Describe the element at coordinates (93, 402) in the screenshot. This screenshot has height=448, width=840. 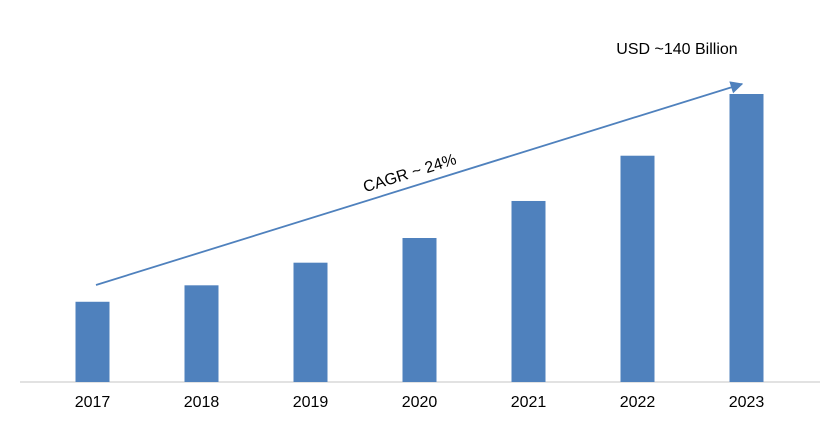
I see `x-tick-label: 2017` at that location.